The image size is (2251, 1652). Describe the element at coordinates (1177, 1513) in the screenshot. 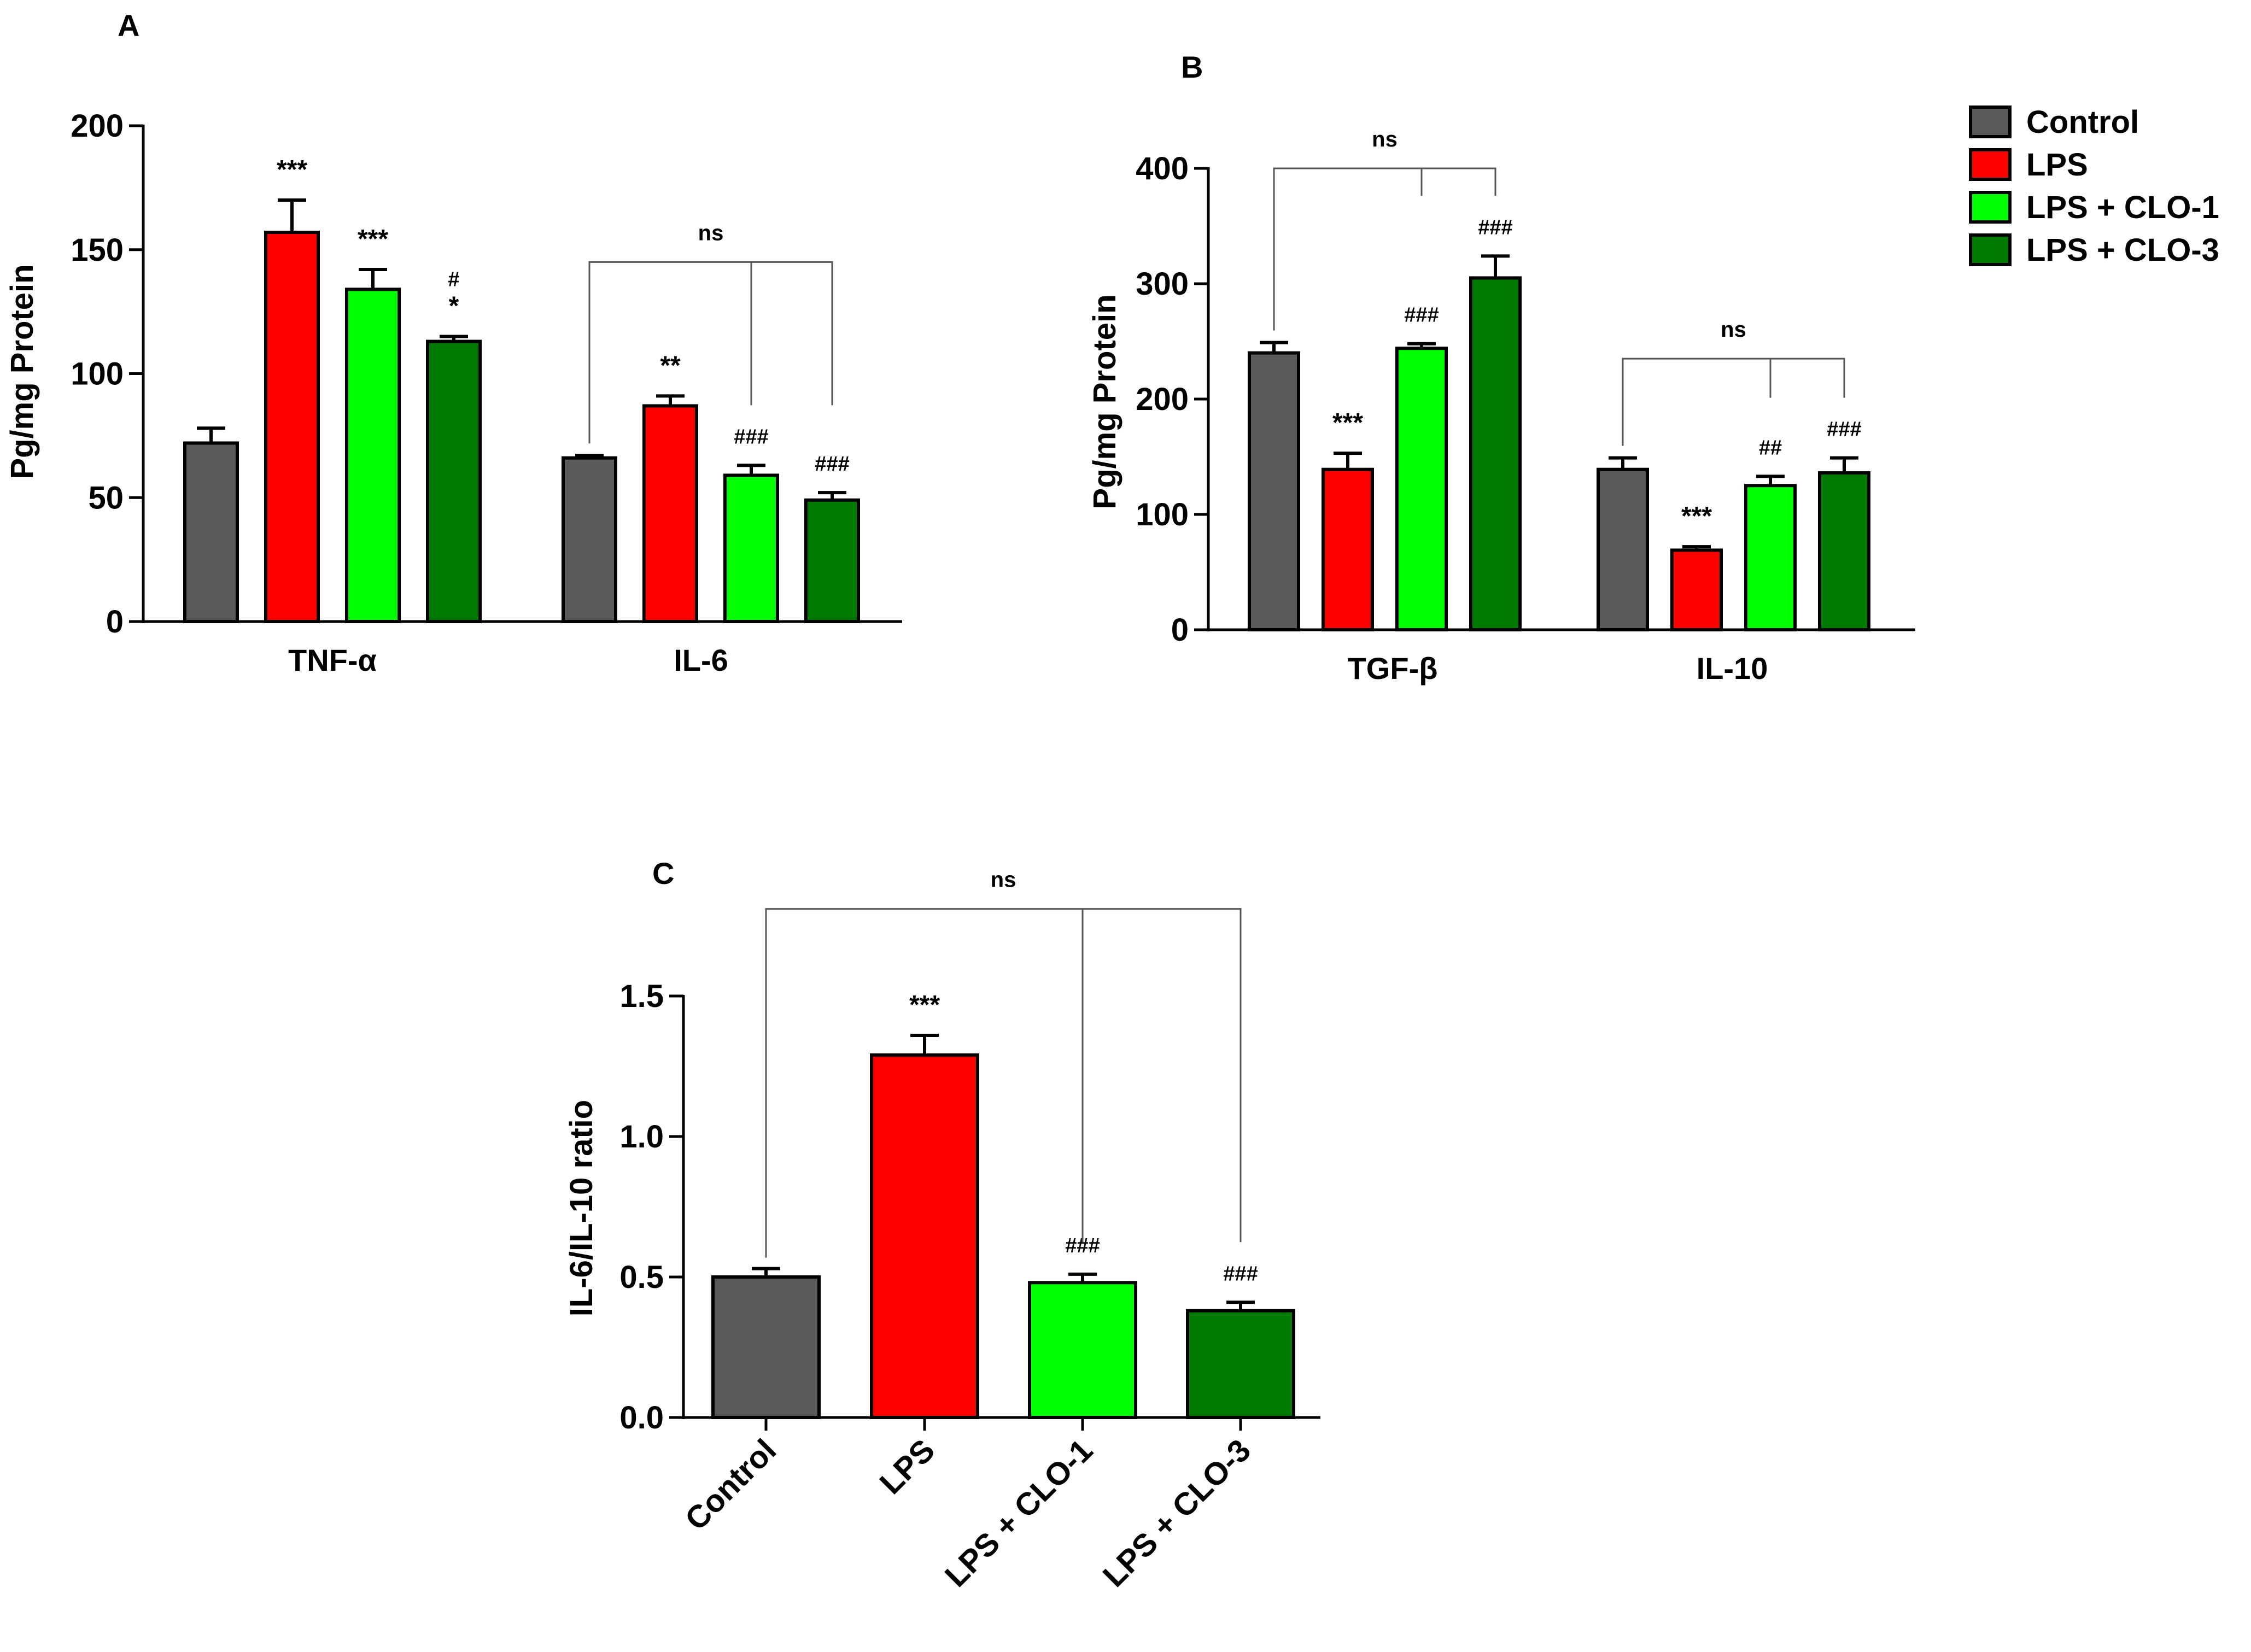

I see `panel-c-category-label: LPS + CLO-3` at that location.